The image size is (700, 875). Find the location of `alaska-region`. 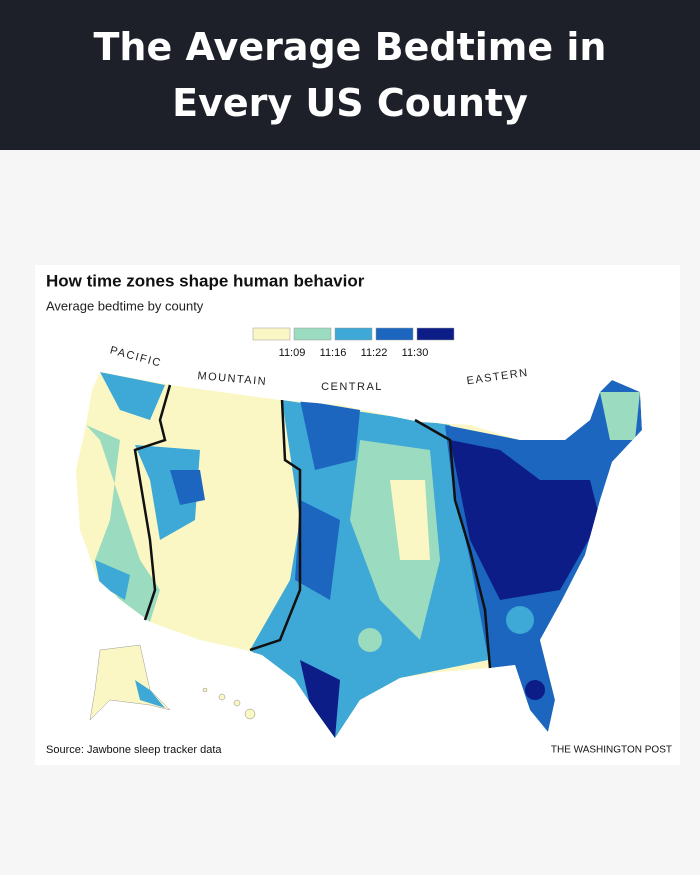

alaska-region is located at coordinates (150, 694).